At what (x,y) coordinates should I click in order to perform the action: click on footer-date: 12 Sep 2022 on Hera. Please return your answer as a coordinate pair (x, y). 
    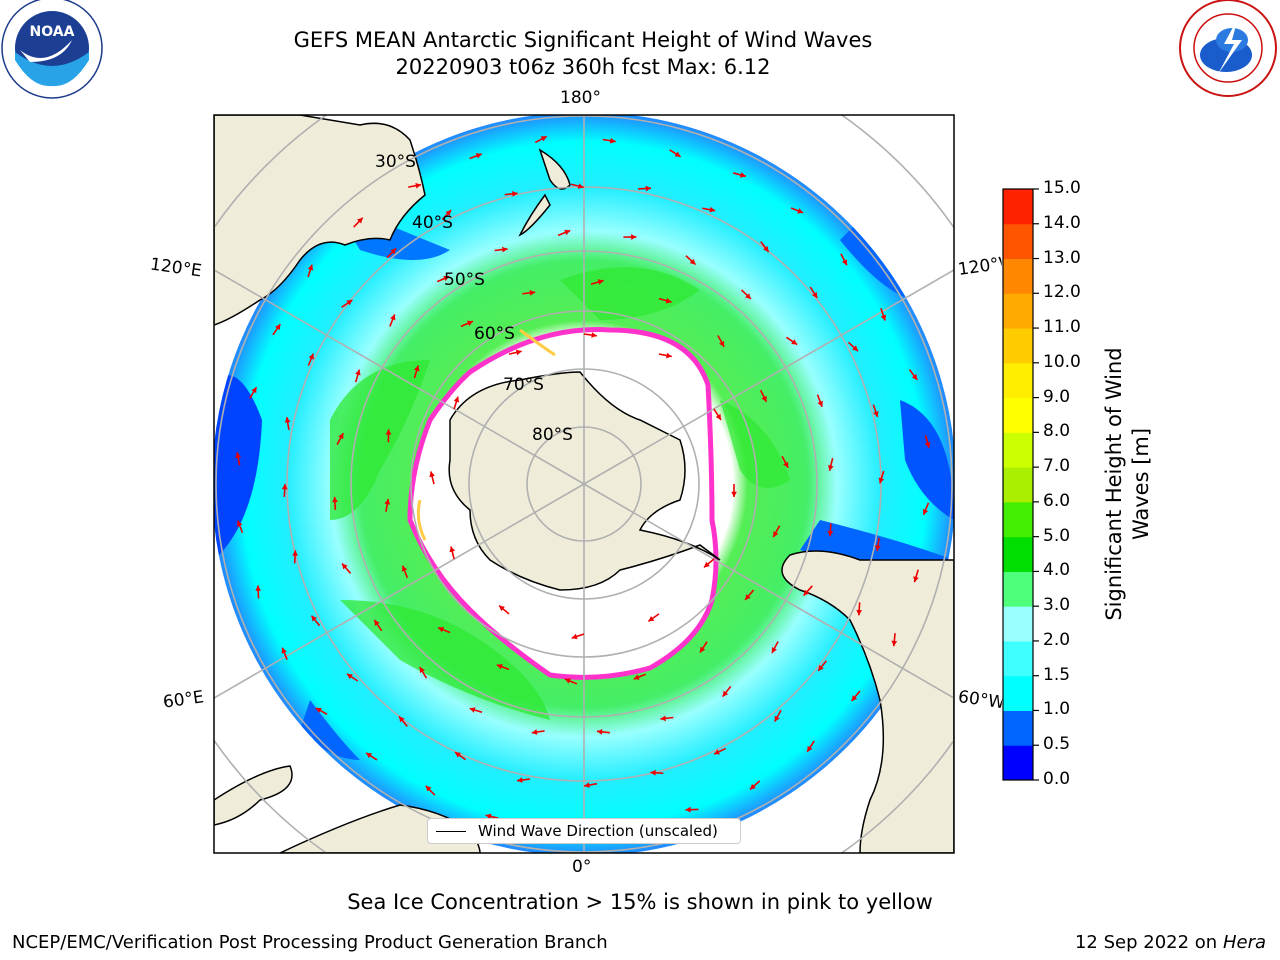
    Looking at the image, I should click on (1170, 942).